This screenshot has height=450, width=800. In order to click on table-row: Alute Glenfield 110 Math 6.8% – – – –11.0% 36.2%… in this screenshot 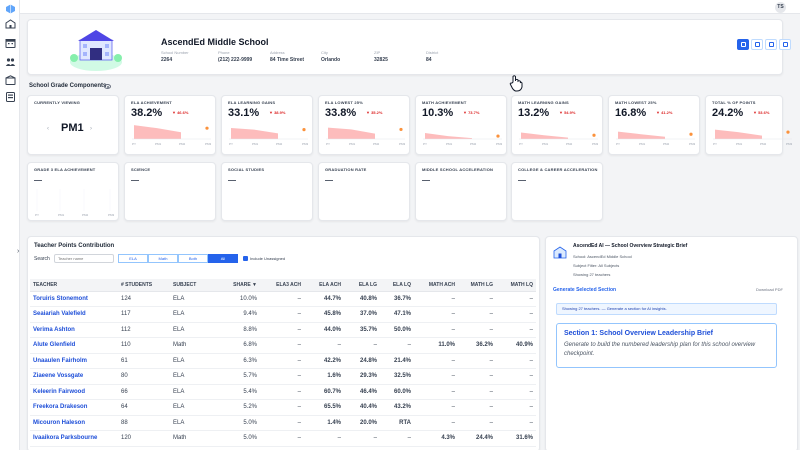, I will do `click(283, 345)`.